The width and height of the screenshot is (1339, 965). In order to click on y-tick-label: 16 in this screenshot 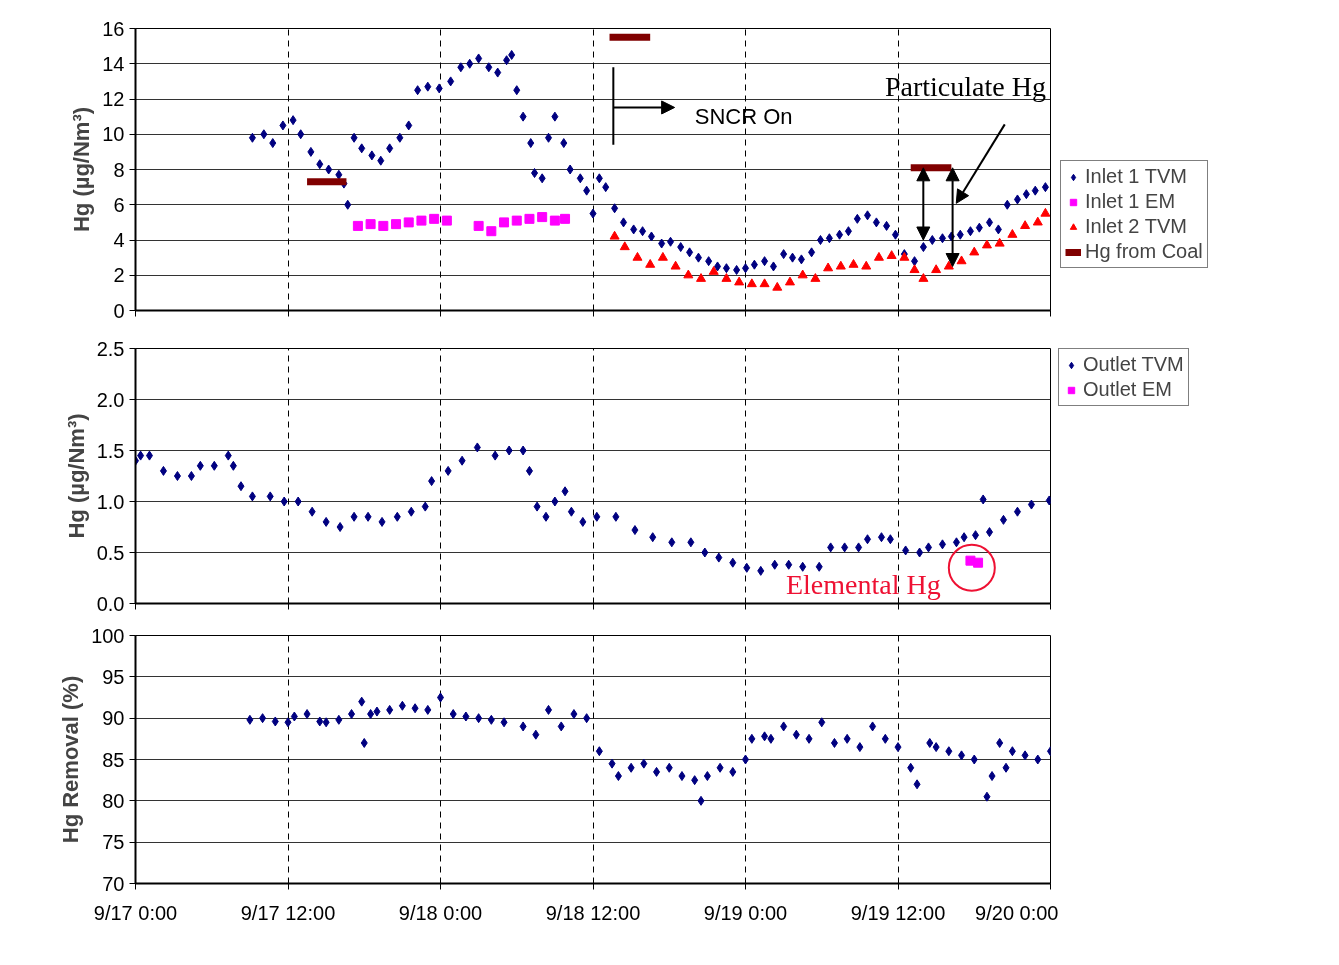, I will do `click(113, 28)`.